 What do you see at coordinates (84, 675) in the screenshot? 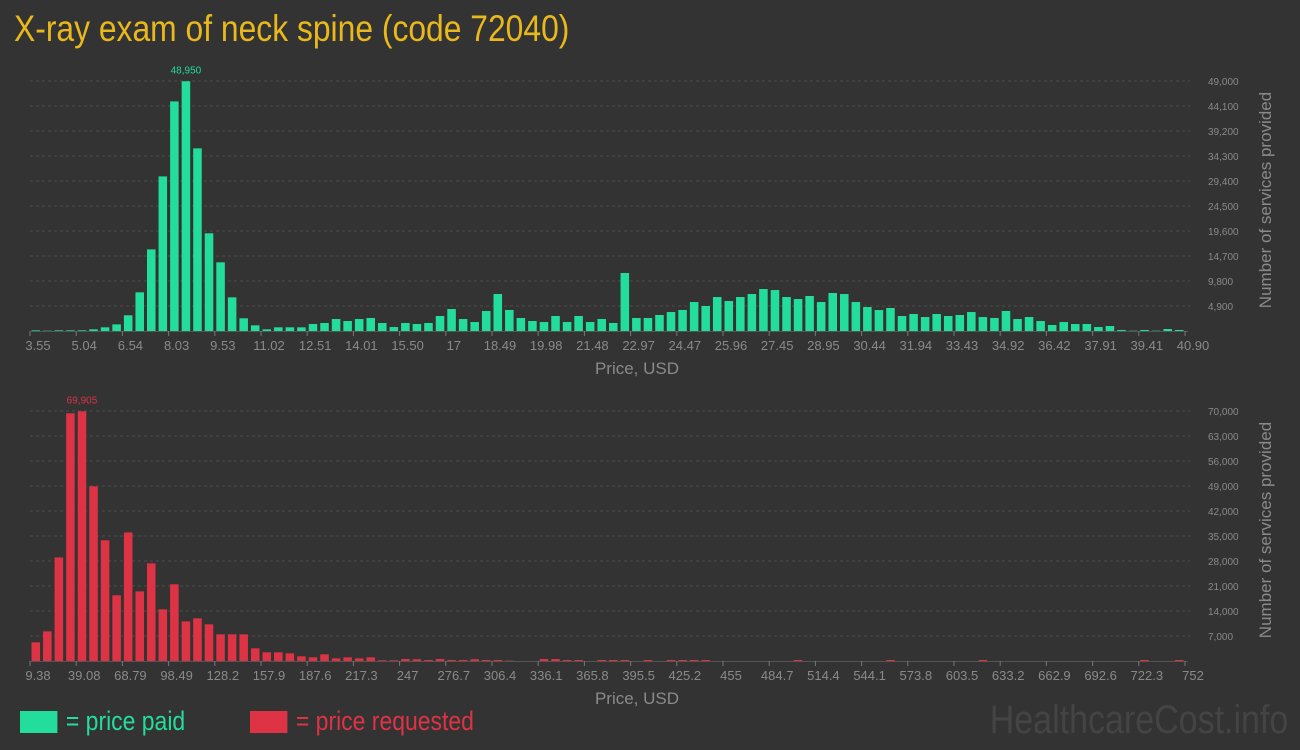
I see `x-tick-label: 39.08` at bounding box center [84, 675].